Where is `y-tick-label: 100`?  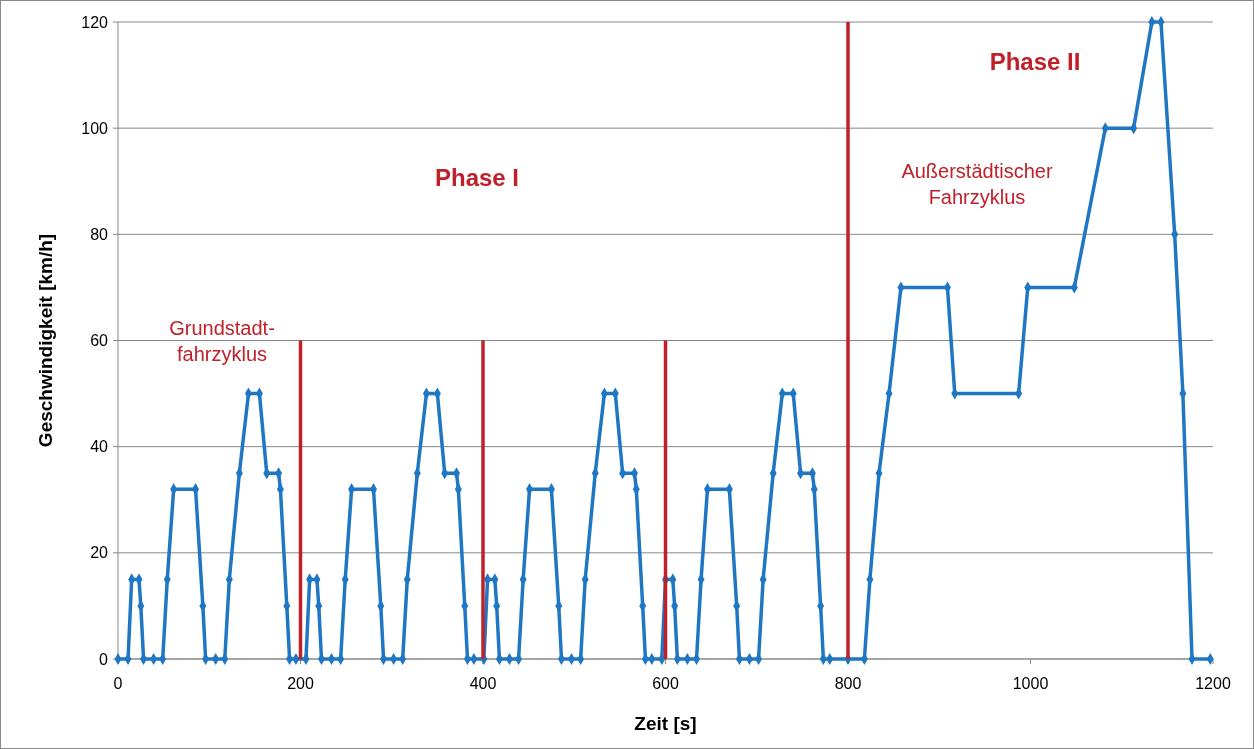
y-tick-label: 100 is located at coordinates (95, 128).